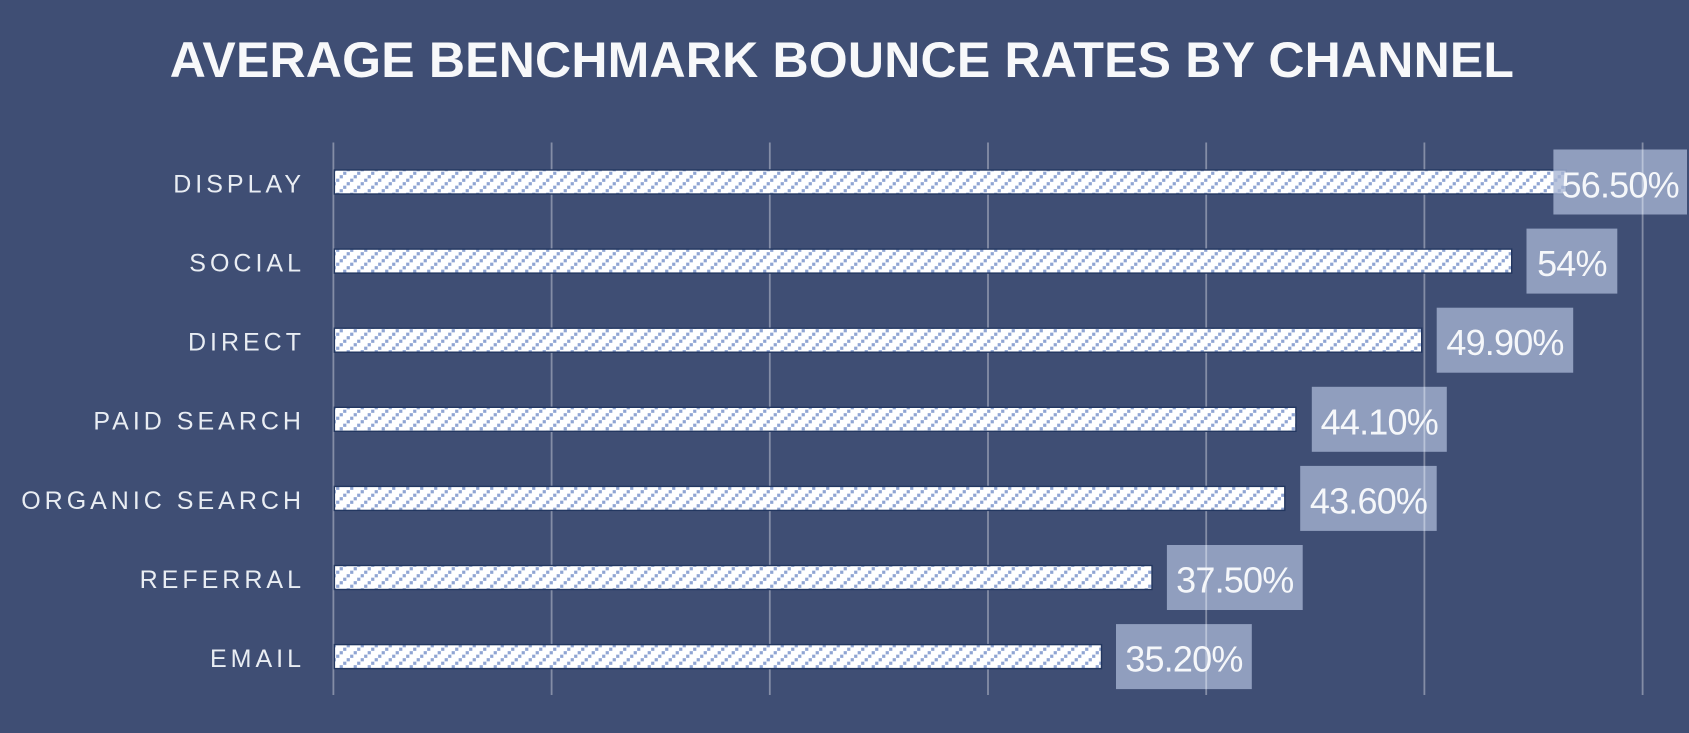  I want to click on svg-text: 43.60%, so click(1368, 500).